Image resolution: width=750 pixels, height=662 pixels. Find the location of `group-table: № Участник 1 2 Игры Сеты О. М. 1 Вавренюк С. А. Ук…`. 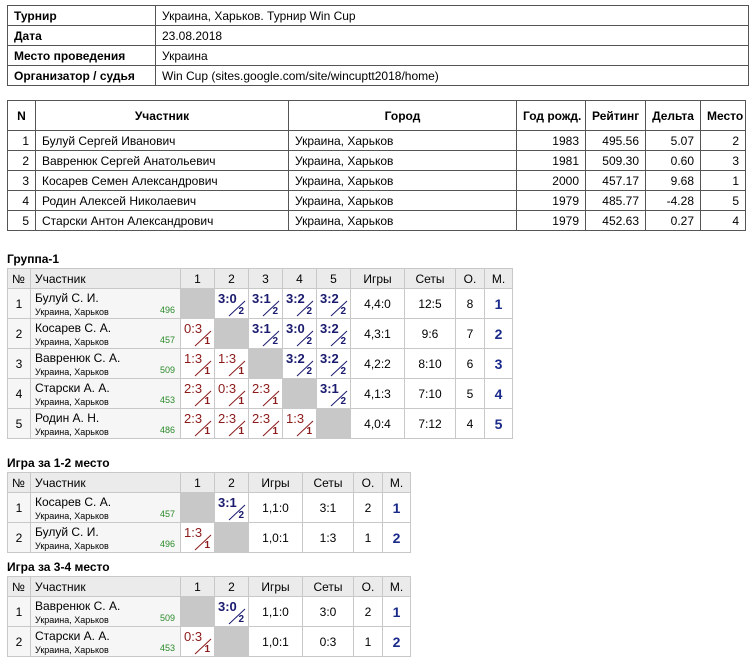

group-table: № Участник 1 2 Игры Сеты О. М. 1 Вавренюк С. А. Ук… is located at coordinates (209, 616).